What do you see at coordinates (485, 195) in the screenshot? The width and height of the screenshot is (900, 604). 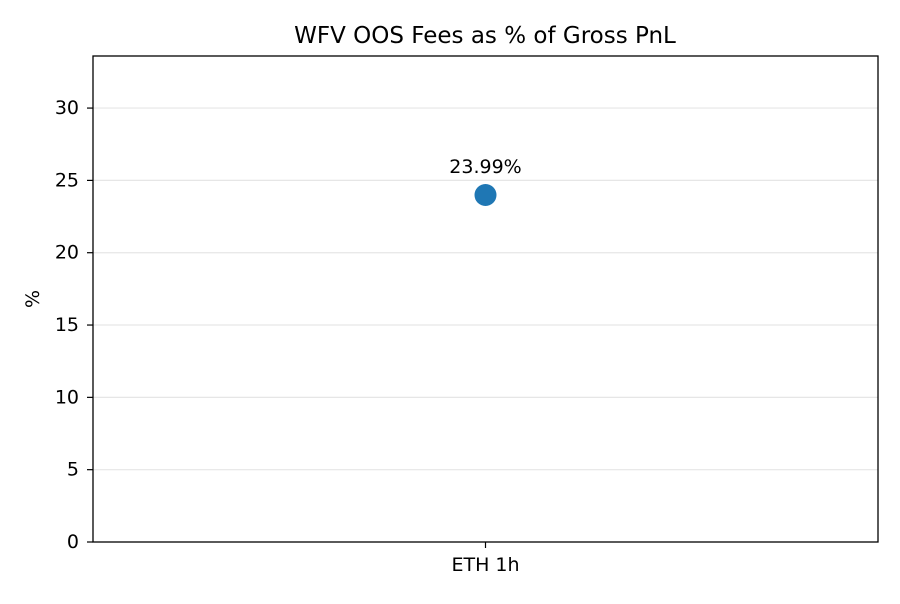 I see `data-point` at bounding box center [485, 195].